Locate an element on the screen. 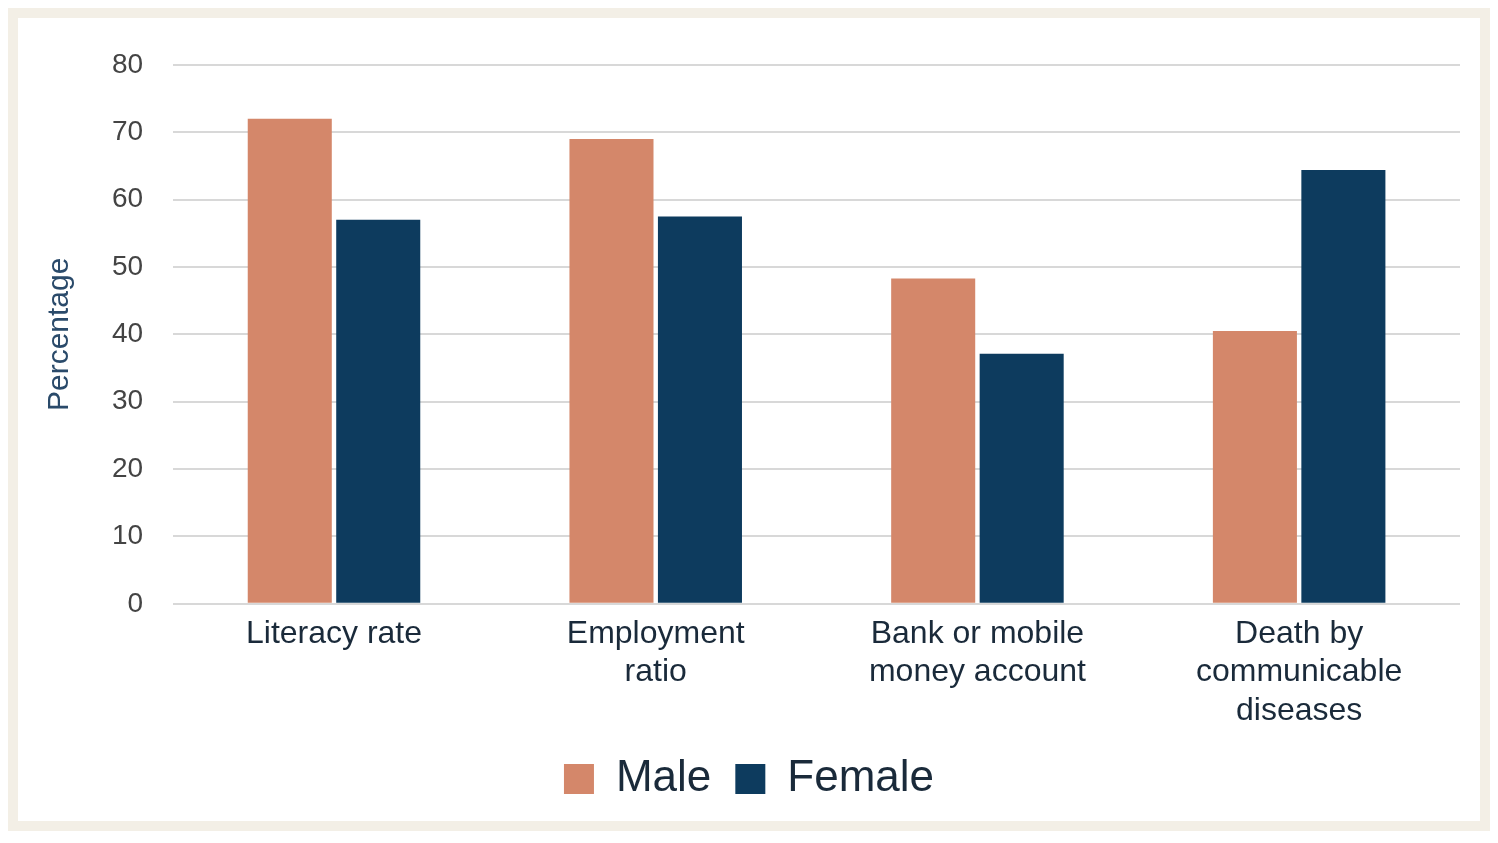  y-tick-label: 0 is located at coordinates (135, 602).